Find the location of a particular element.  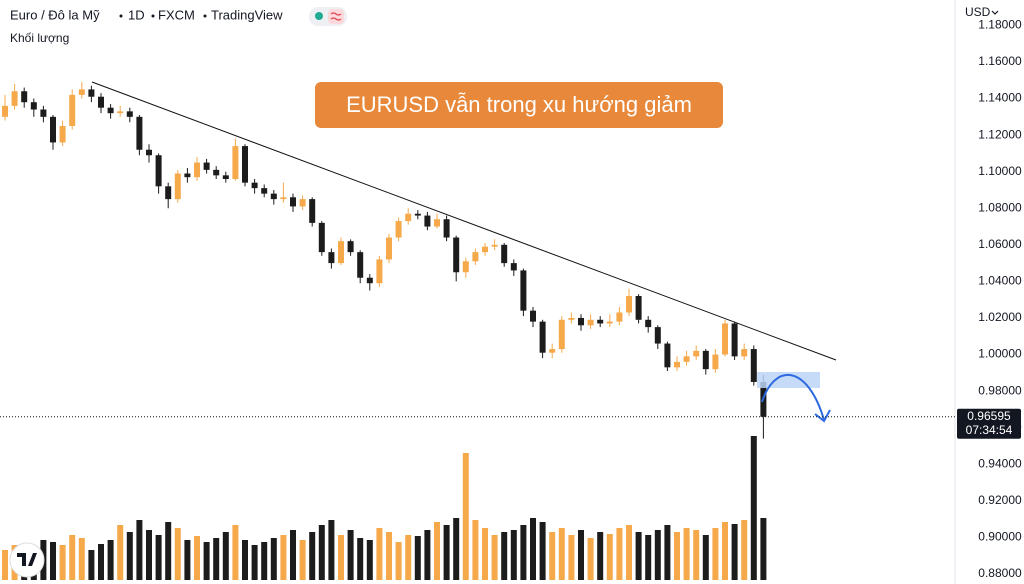

status-dot is located at coordinates (319, 16).